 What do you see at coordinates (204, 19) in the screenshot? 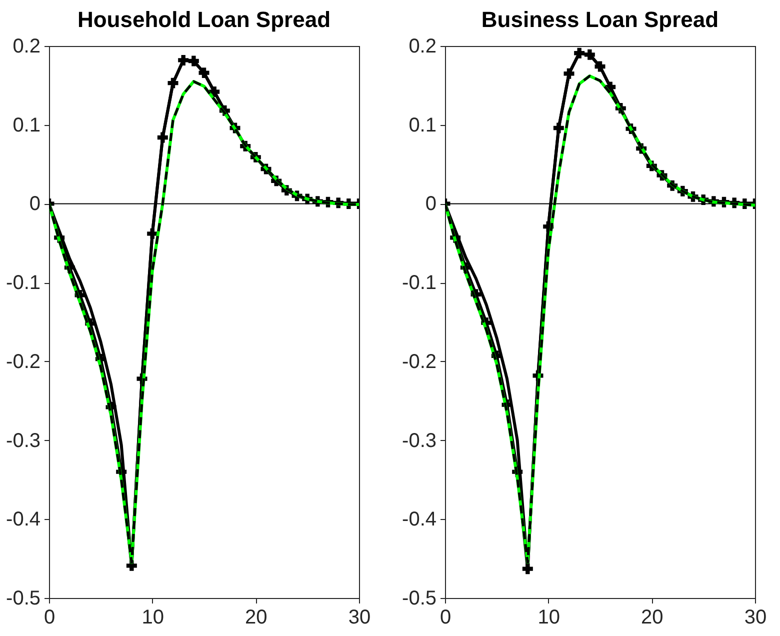
I see `chart-title: Household Loan Spread` at bounding box center [204, 19].